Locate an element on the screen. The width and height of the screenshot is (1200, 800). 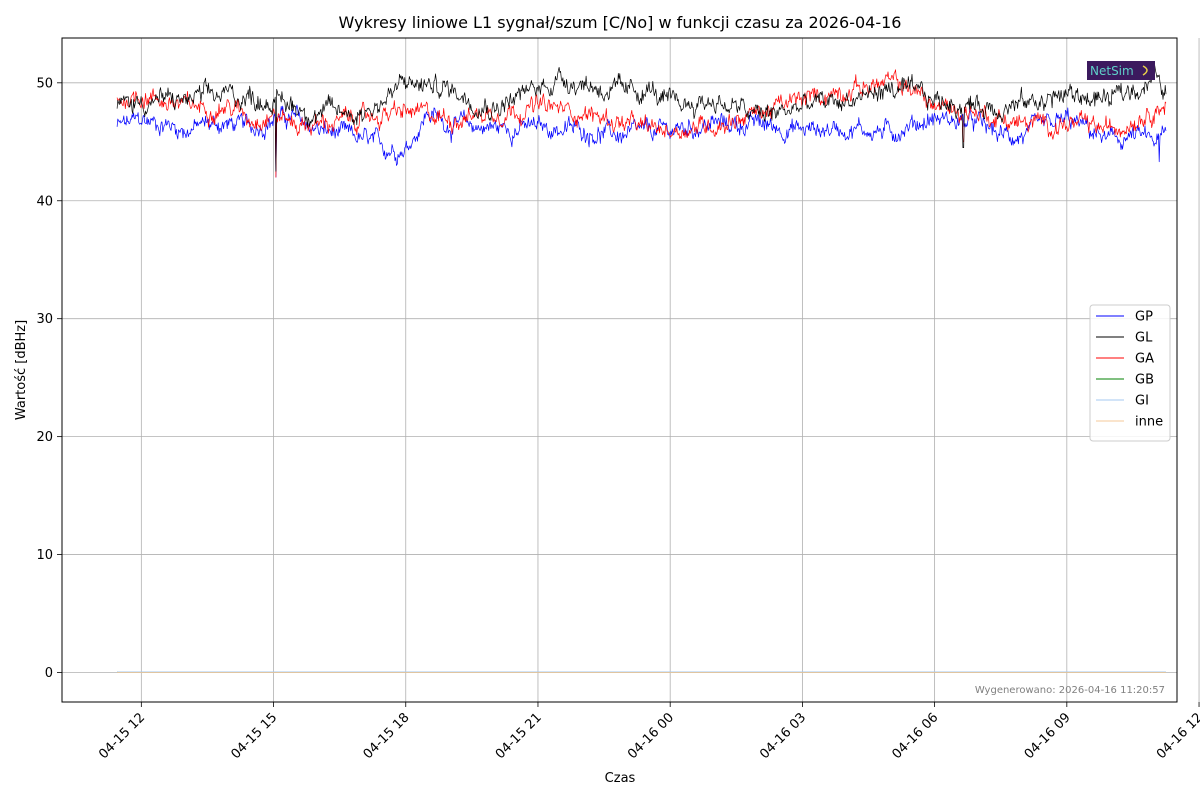
legend: GP GL GA GB GI inne is located at coordinates (1130, 373).